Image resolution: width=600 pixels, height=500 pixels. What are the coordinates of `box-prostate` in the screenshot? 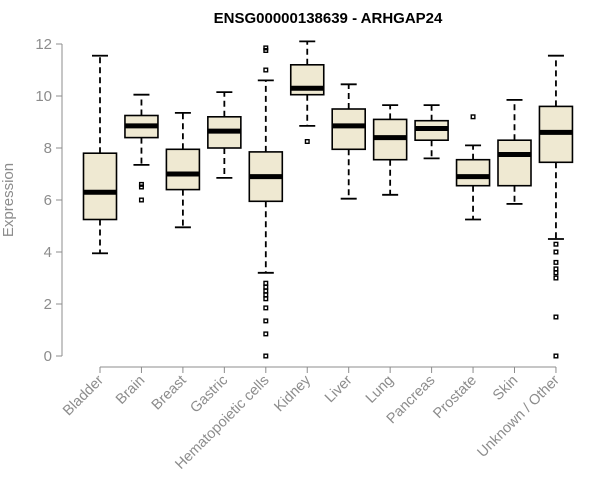 It's located at (473, 167).